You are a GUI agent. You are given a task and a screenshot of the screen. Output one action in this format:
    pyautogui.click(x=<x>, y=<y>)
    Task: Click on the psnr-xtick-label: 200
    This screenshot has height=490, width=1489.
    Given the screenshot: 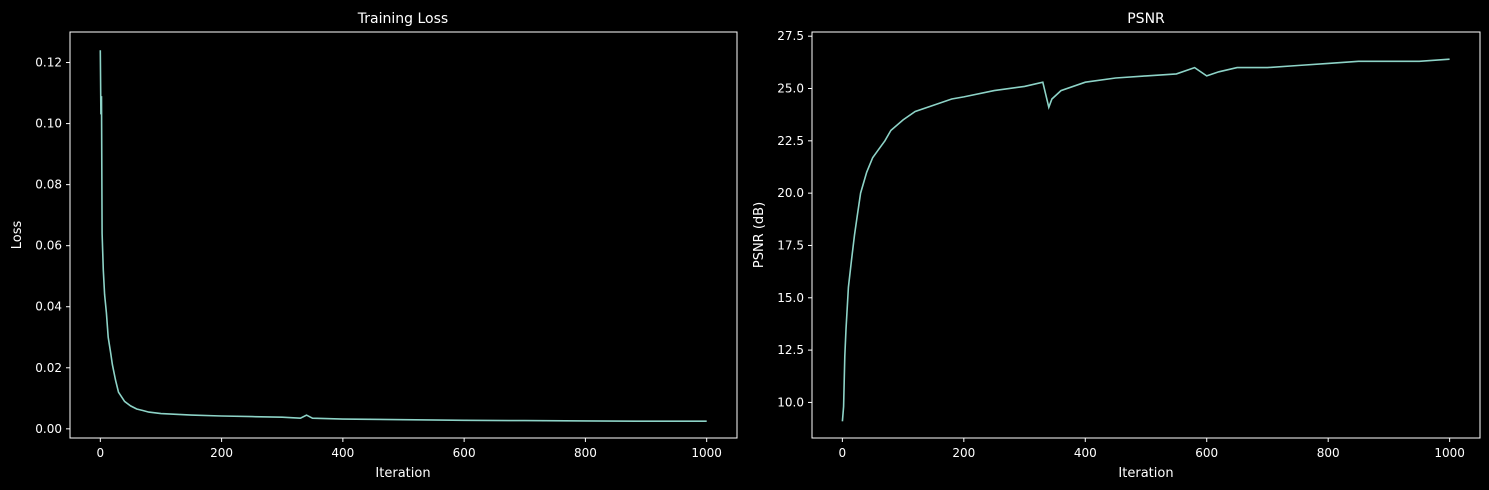 What is the action you would take?
    pyautogui.click(x=963, y=453)
    